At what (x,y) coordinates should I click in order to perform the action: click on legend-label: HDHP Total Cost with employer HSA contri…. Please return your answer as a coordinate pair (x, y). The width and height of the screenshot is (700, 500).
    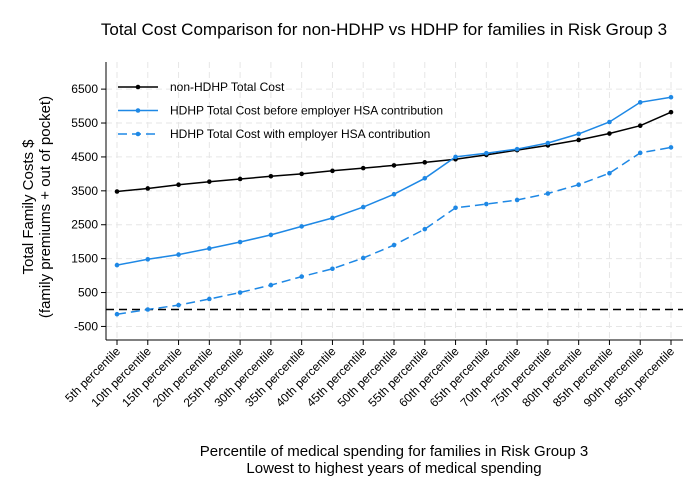
    Looking at the image, I should click on (300, 134).